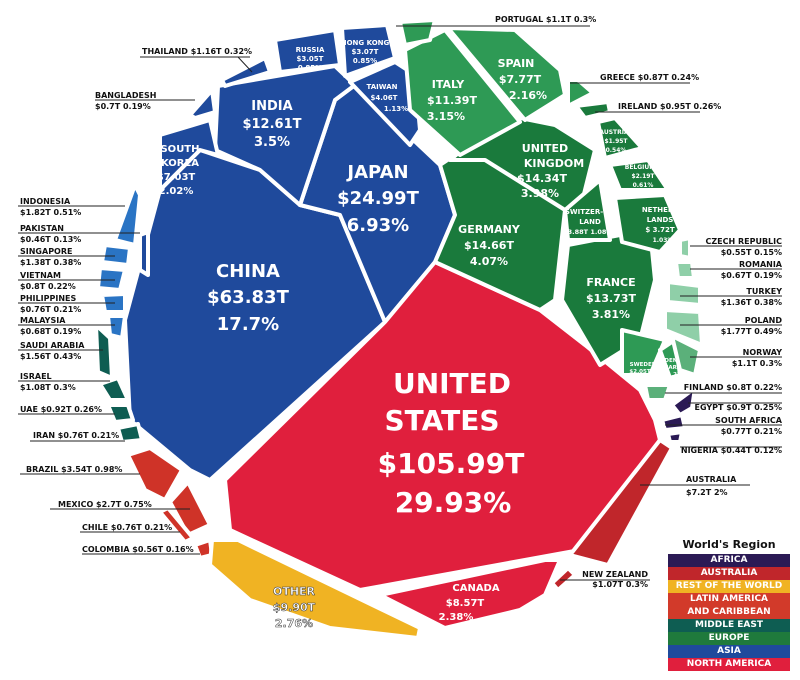 The image size is (800, 680). I want to click on cell-nigeria, so click(675, 437).